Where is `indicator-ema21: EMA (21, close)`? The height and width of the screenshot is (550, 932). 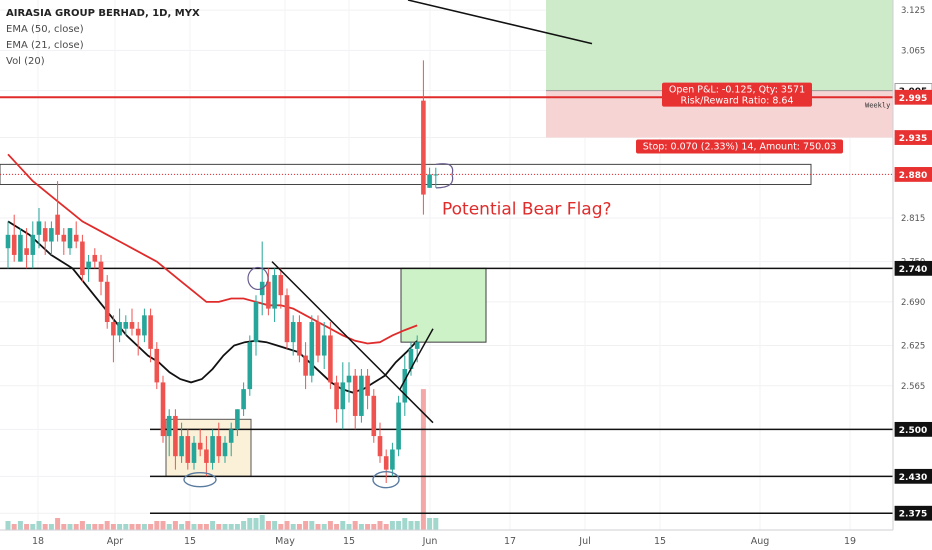
indicator-ema21: EMA (21, close) is located at coordinates (45, 45).